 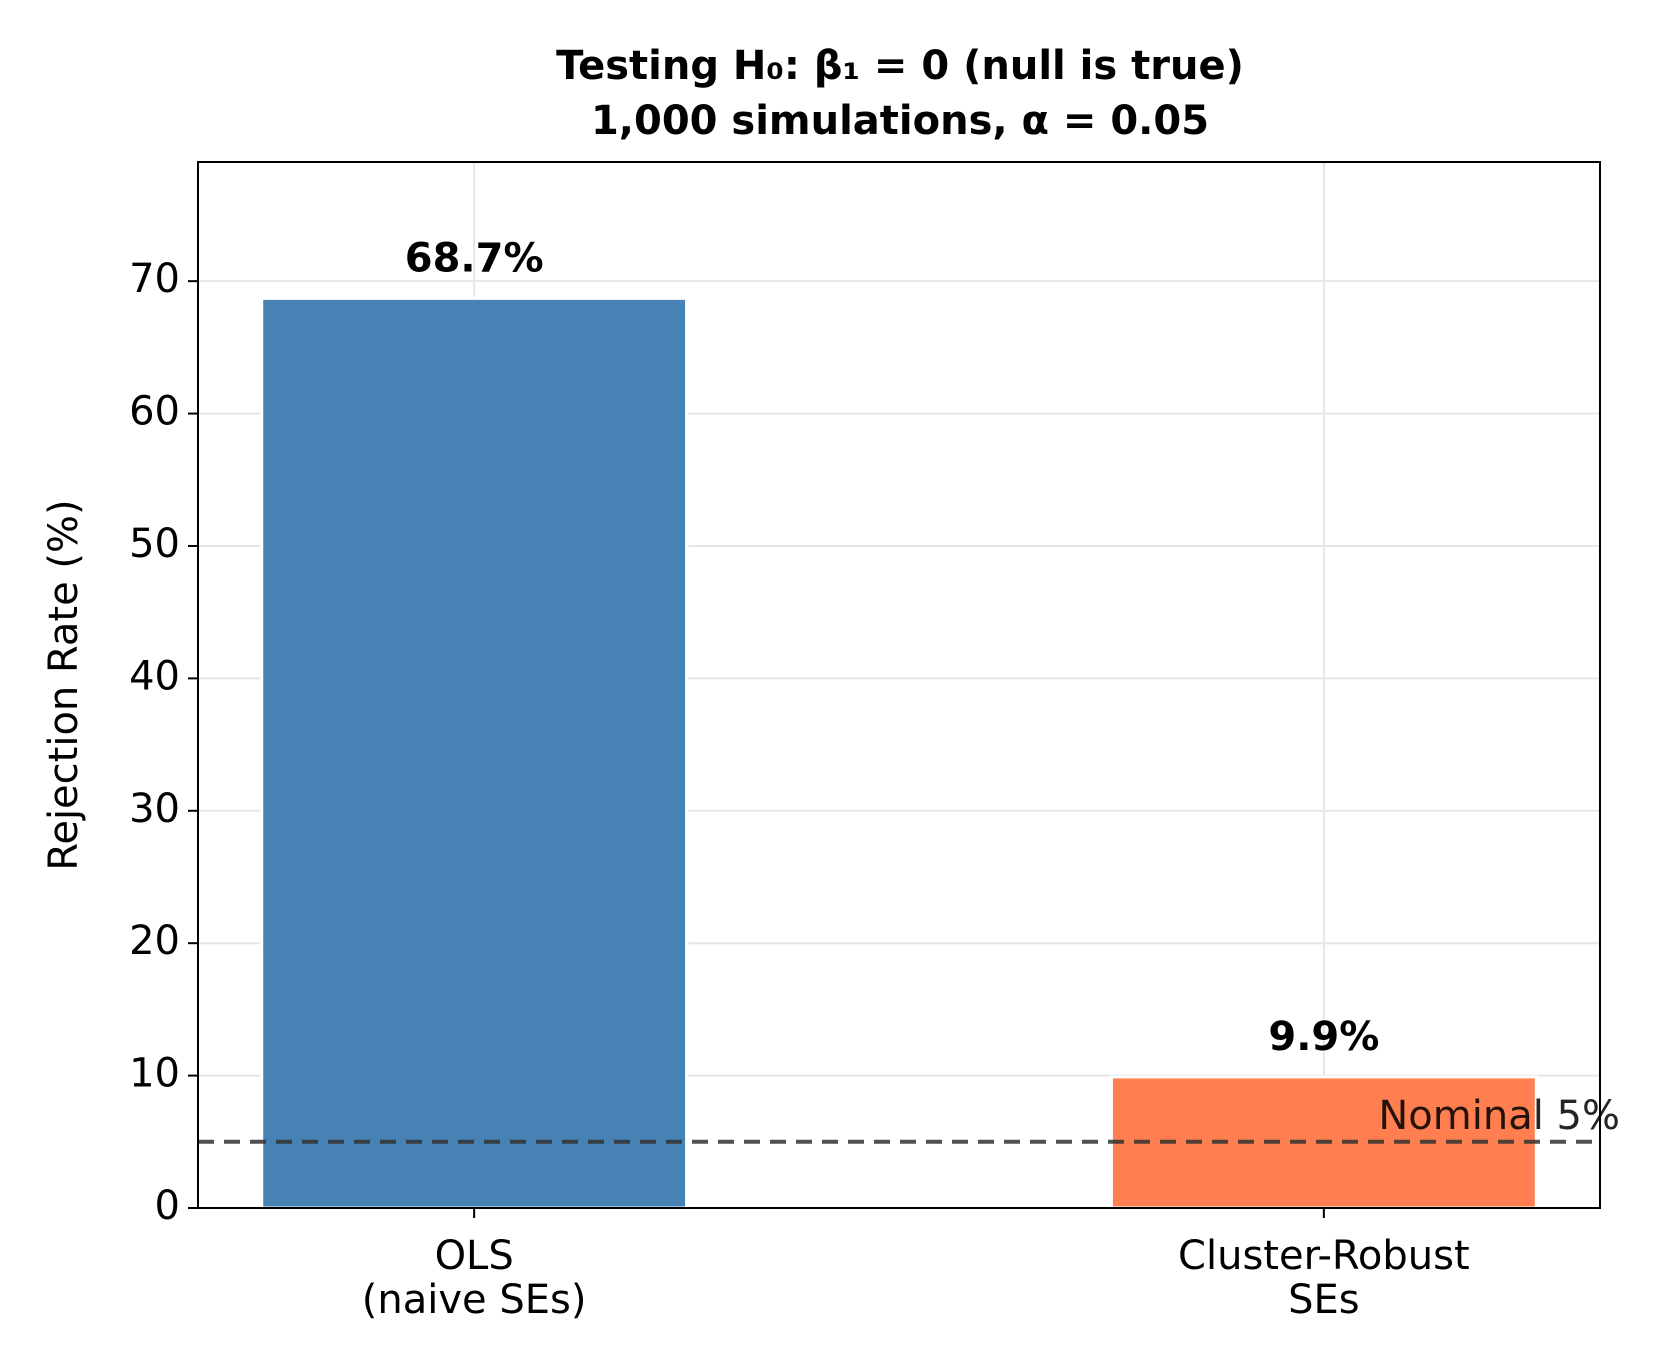 What do you see at coordinates (64, 684) in the screenshot?
I see `y-axis-label: Rejection Rate (%)` at bounding box center [64, 684].